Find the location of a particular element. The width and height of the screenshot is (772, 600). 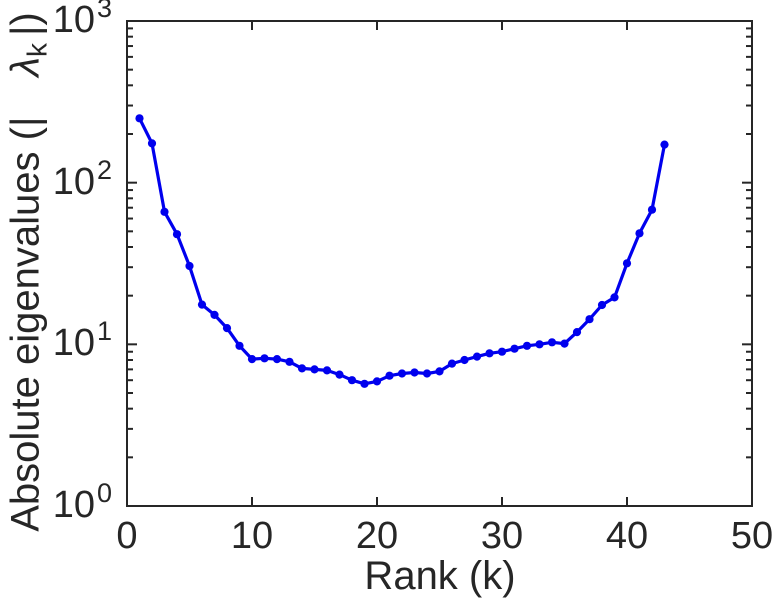

y-tick-label: 101 is located at coordinates (56, 340).